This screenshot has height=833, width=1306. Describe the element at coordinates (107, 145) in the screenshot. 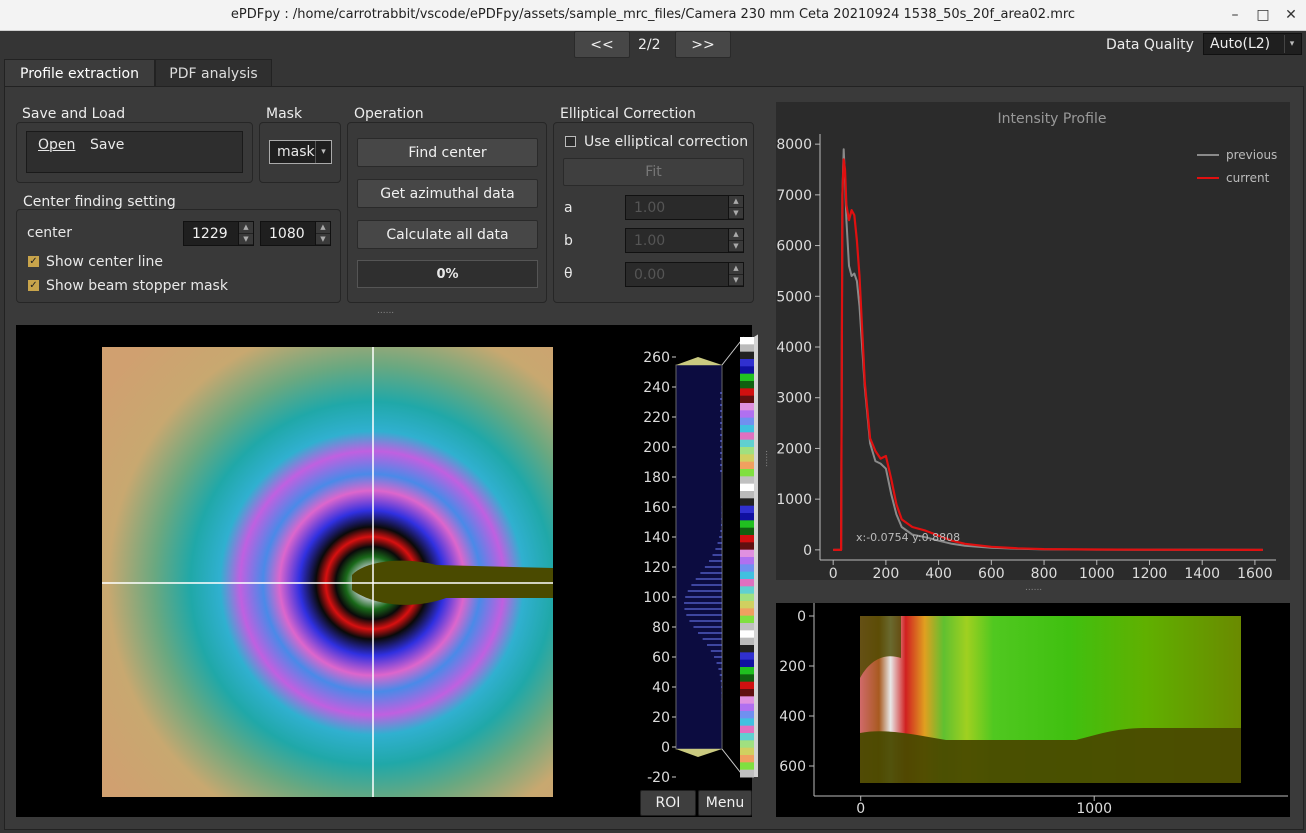

I see `save-menu: Save` at that location.